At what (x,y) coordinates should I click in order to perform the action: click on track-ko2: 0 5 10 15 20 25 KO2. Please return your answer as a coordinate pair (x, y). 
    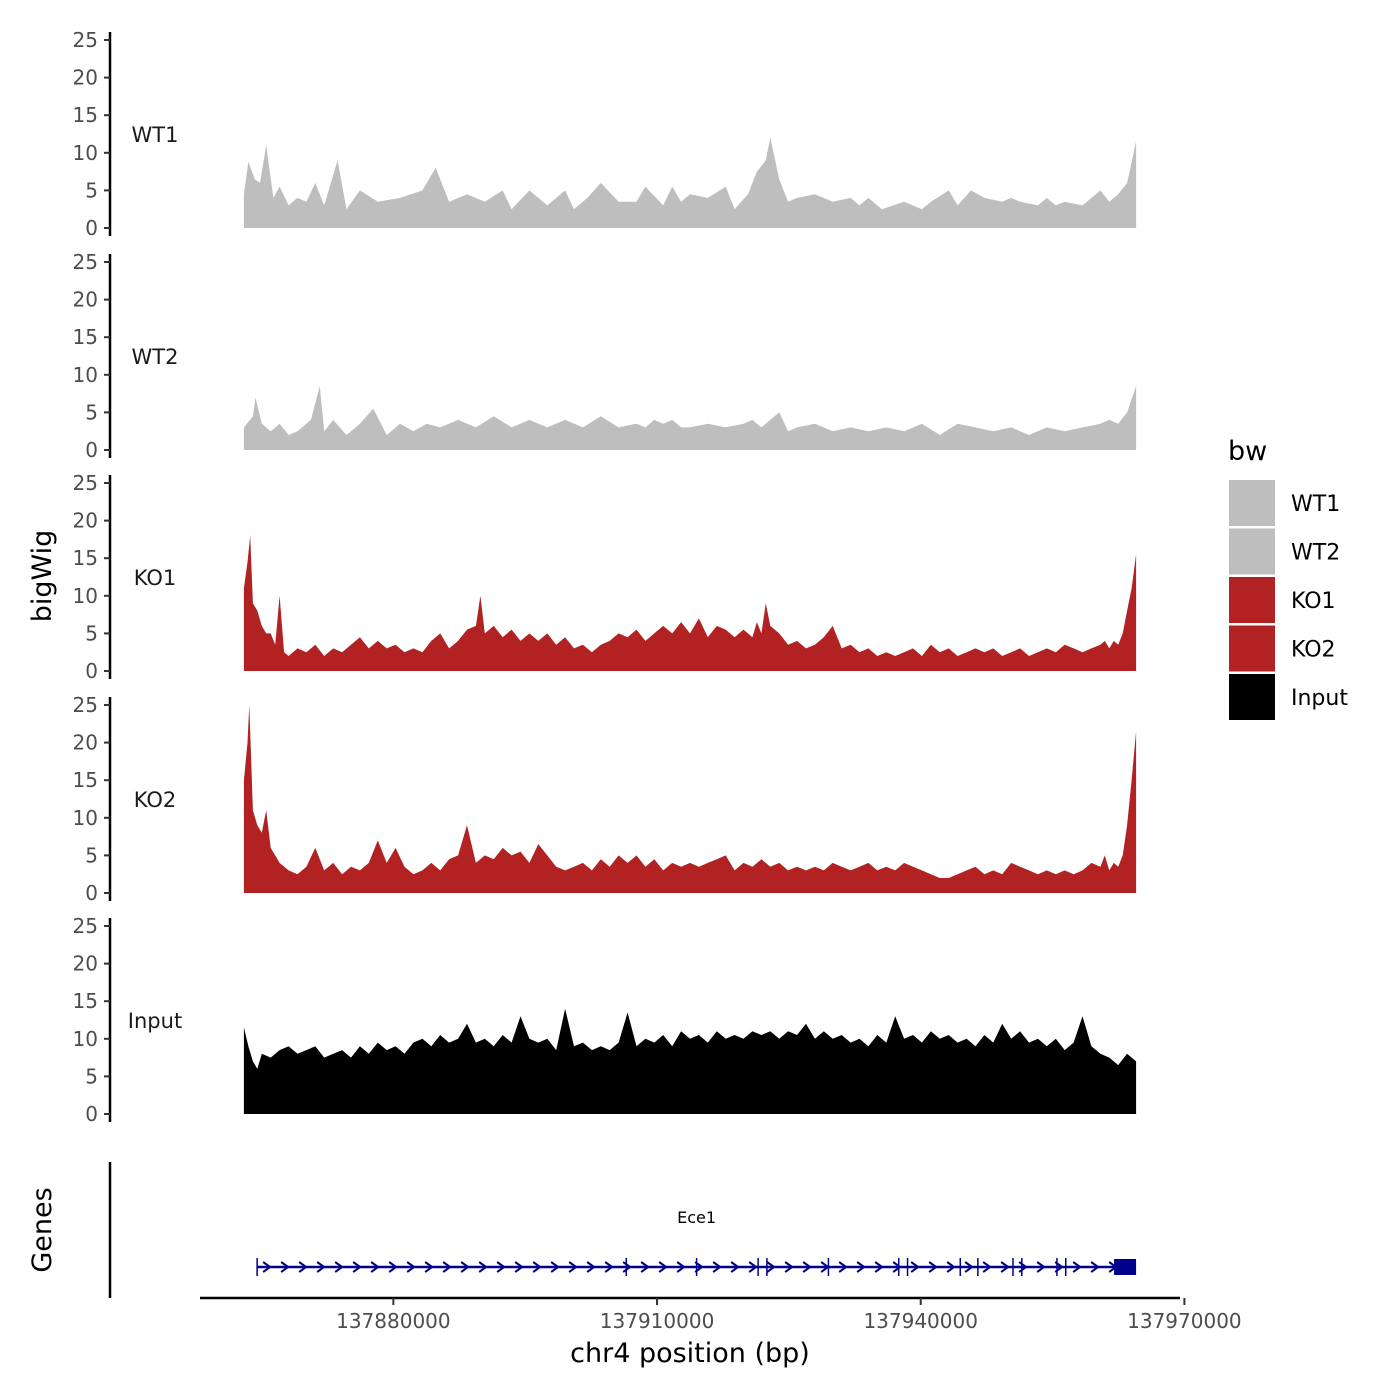
    Looking at the image, I should click on (605, 799).